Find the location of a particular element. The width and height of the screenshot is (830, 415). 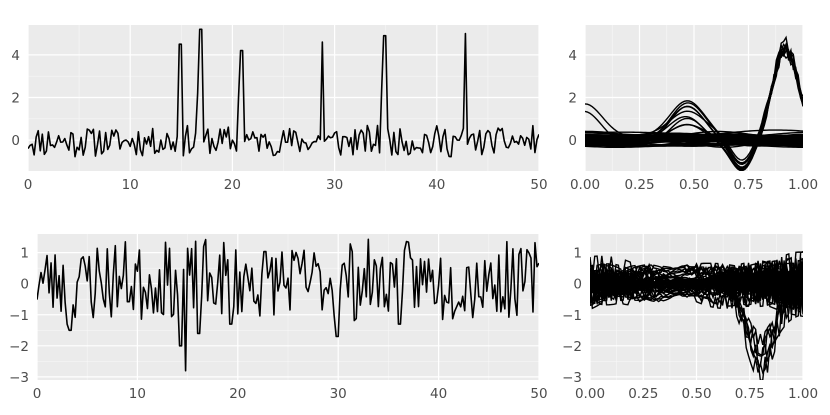

panel-bottom-right: 0.00 0.25 0.50 0.75 1.00 −3 −2 −1 0 1 is located at coordinates (690, 318).